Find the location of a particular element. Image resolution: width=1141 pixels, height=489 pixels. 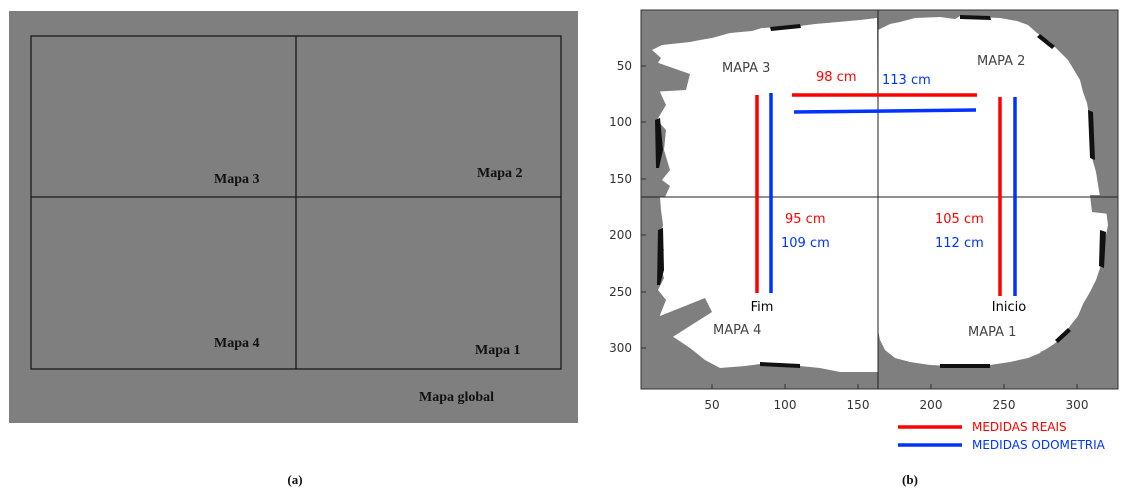

obstacle-top-left-wedge is located at coordinates (670, 76).